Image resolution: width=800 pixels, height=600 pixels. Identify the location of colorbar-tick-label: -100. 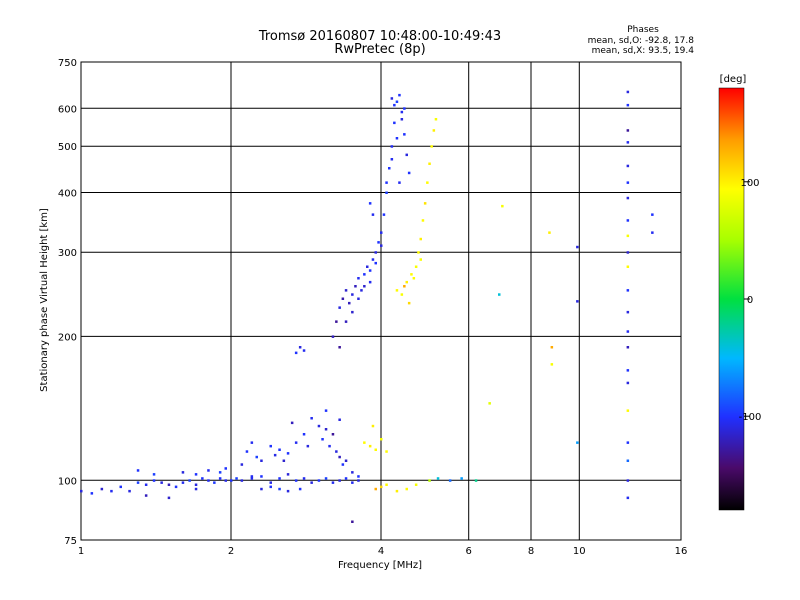
(750, 417).